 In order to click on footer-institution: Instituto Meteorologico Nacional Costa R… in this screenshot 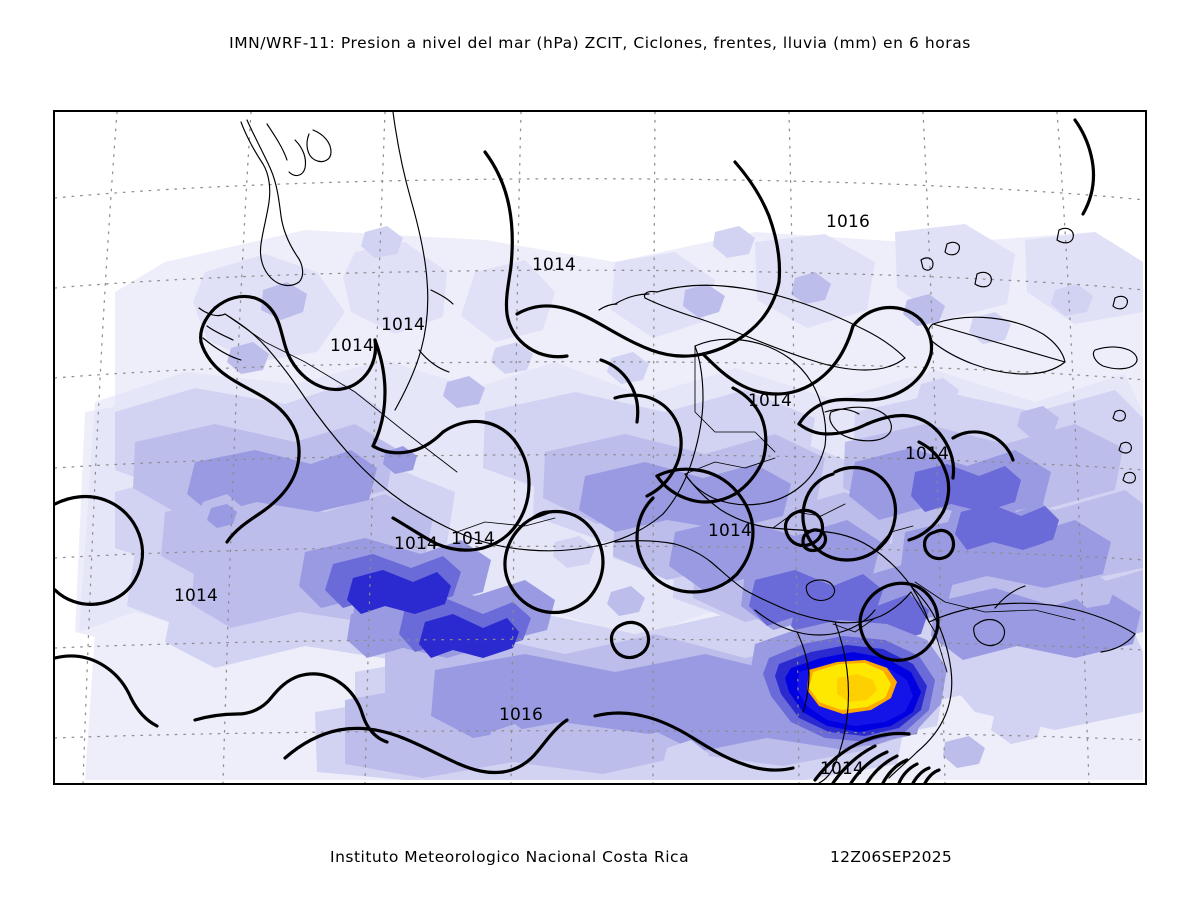, I will do `click(510, 857)`.